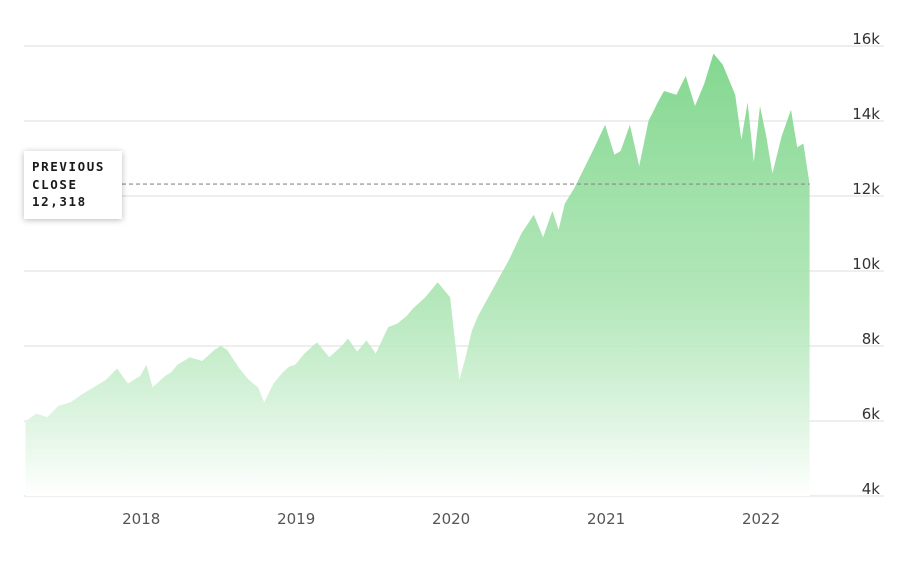  I want to click on x-tick-label: 2021, so click(606, 519).